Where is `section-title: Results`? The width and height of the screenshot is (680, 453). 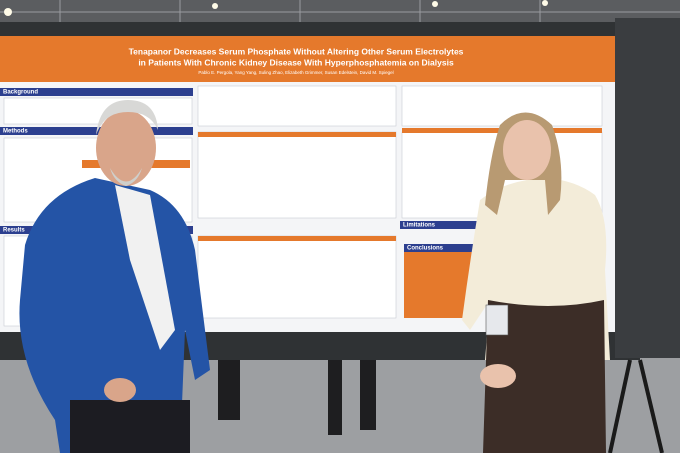
section-title: Results is located at coordinates (14, 231).